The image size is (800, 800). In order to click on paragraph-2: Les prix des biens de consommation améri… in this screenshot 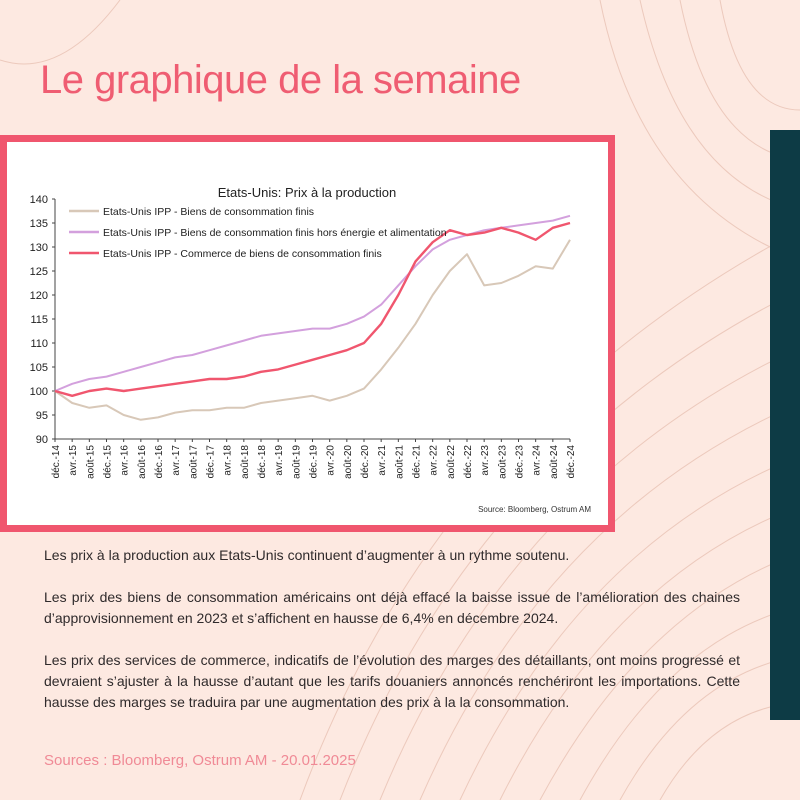, I will do `click(392, 607)`.